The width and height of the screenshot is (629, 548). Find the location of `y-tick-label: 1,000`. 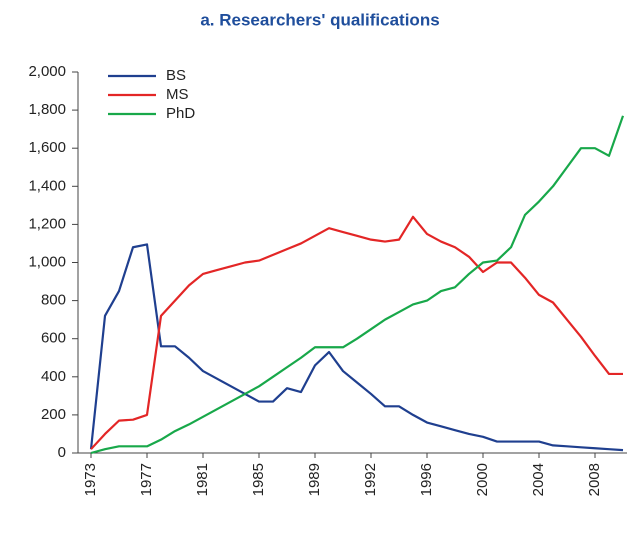

y-tick-label: 1,000 is located at coordinates (47, 261).